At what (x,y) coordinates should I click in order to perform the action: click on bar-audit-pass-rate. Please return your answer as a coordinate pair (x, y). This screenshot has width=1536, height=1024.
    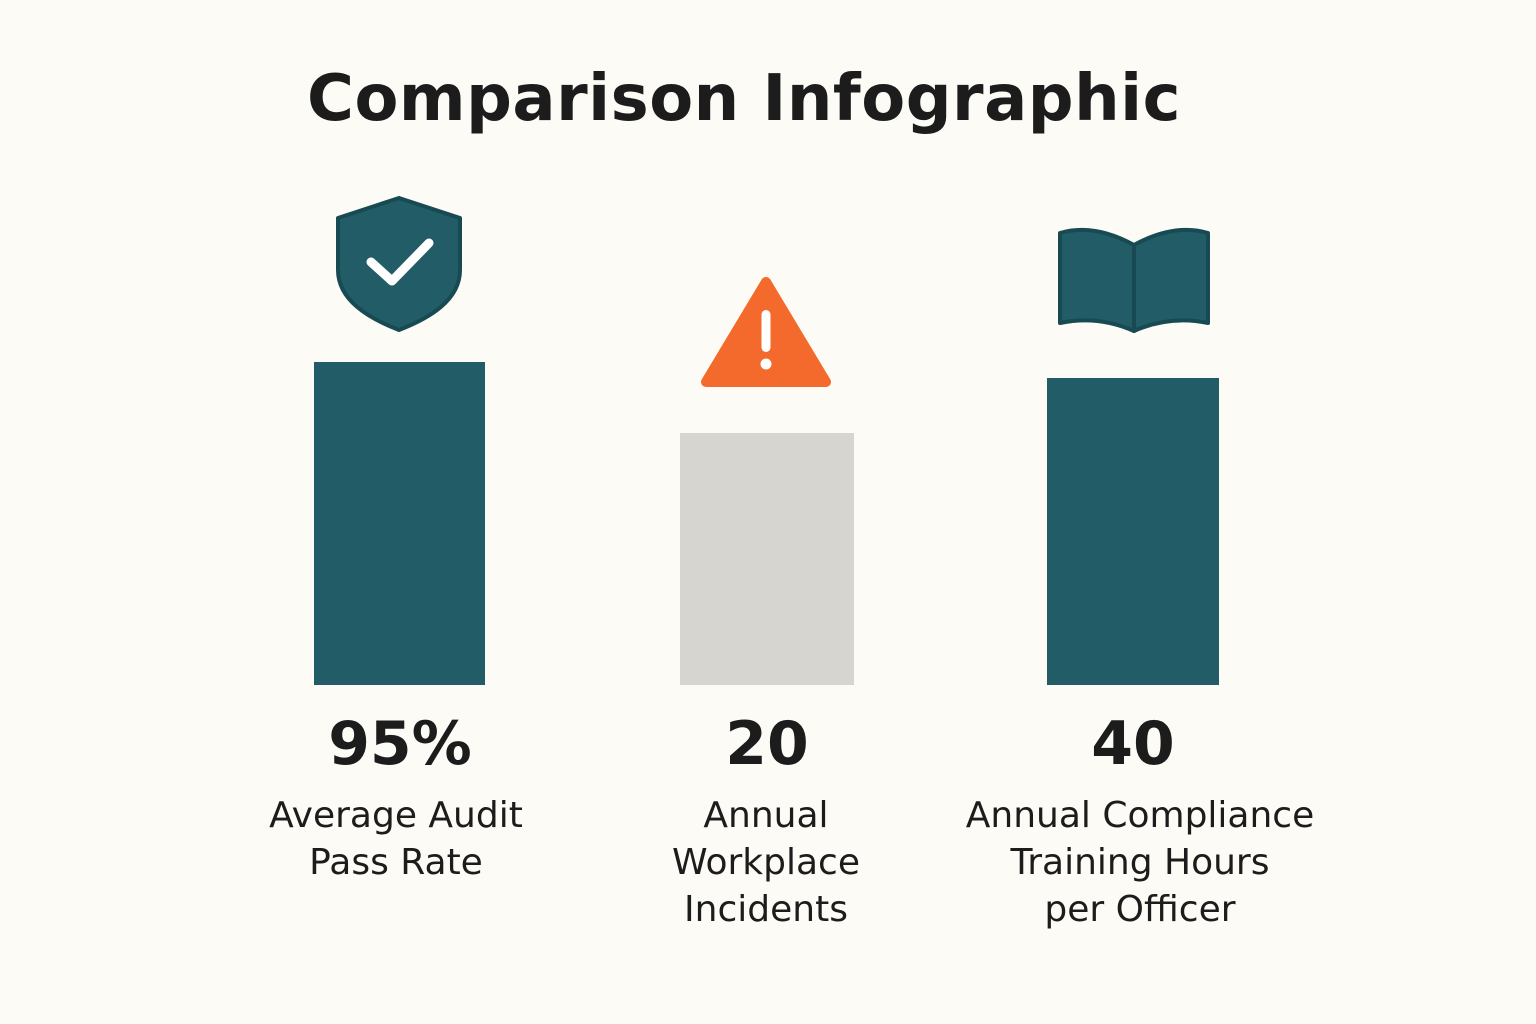
    Looking at the image, I should click on (399, 523).